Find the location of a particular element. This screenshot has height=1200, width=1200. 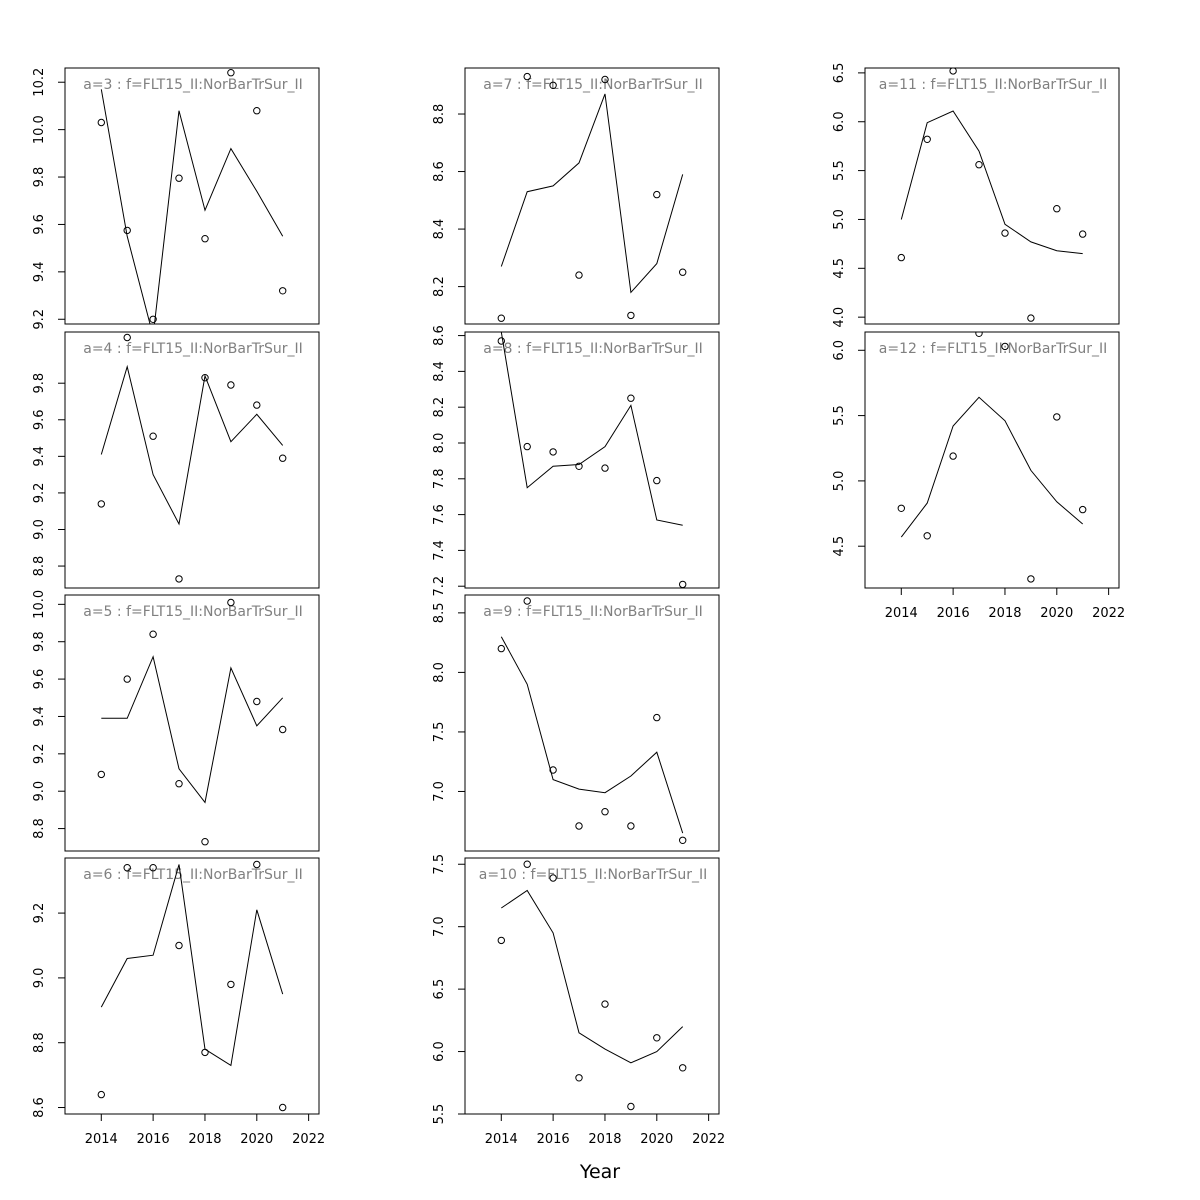

y-tick-label: 7.4 is located at coordinates (439, 550).